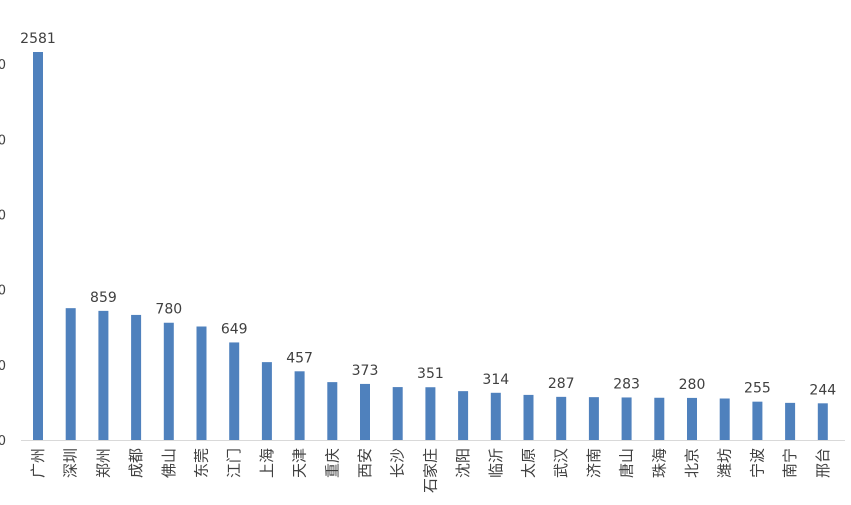  What do you see at coordinates (38, 246) in the screenshot?
I see `bar-广州` at bounding box center [38, 246].